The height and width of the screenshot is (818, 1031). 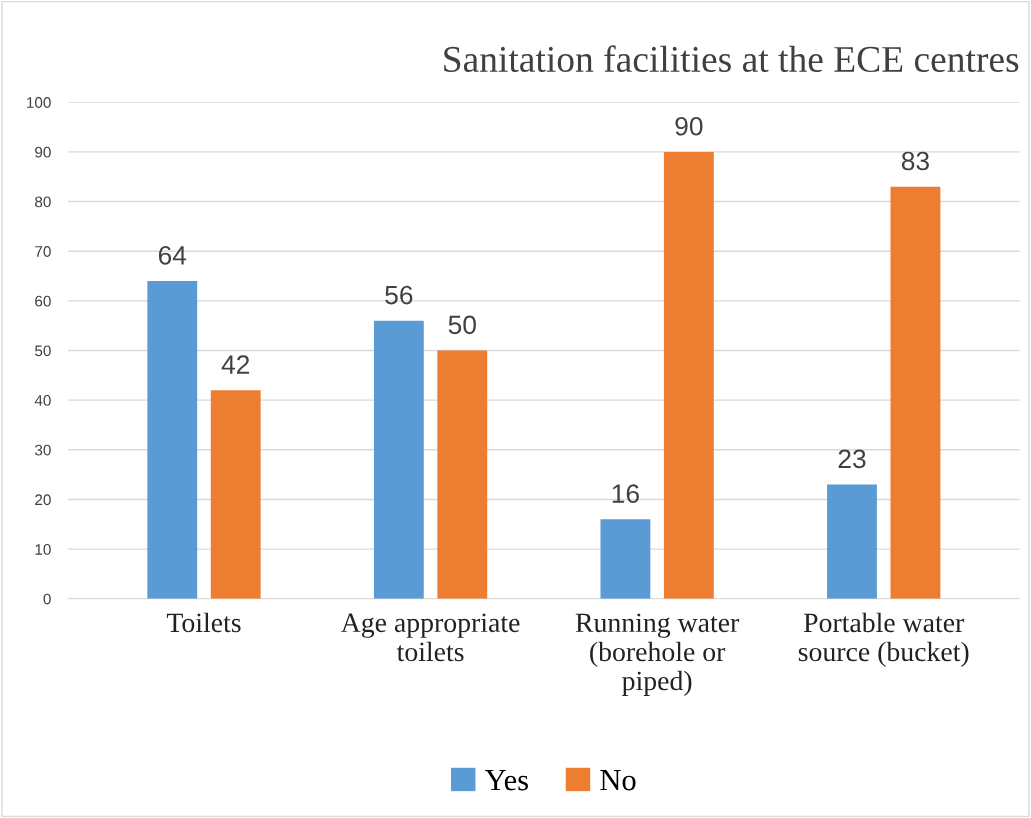 What do you see at coordinates (462, 325) in the screenshot?
I see `data-label: 50` at bounding box center [462, 325].